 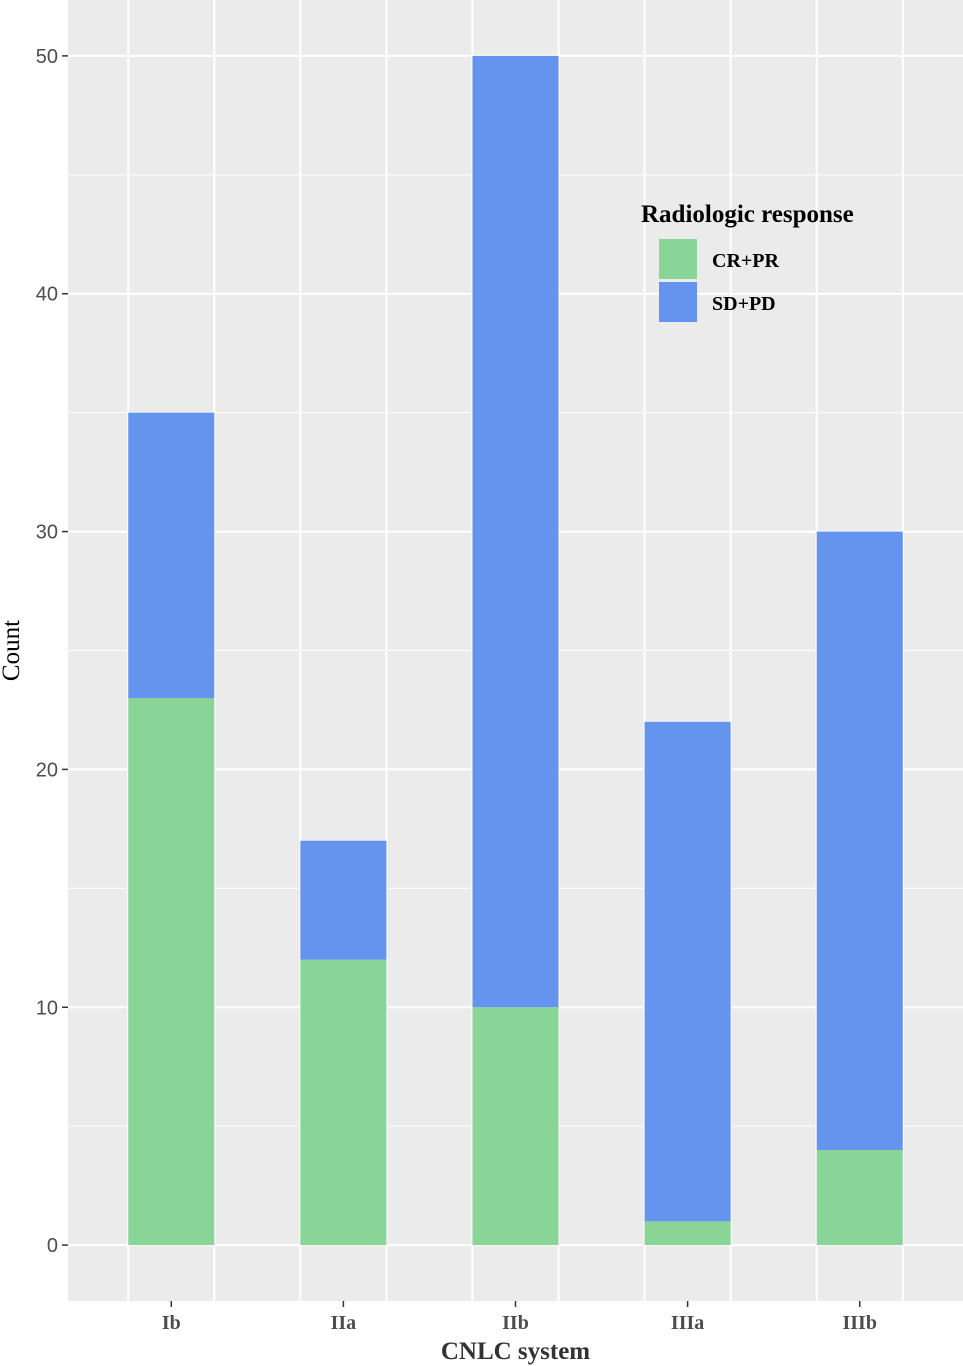 I want to click on legend-key-SD+PD, so click(x=678, y=302).